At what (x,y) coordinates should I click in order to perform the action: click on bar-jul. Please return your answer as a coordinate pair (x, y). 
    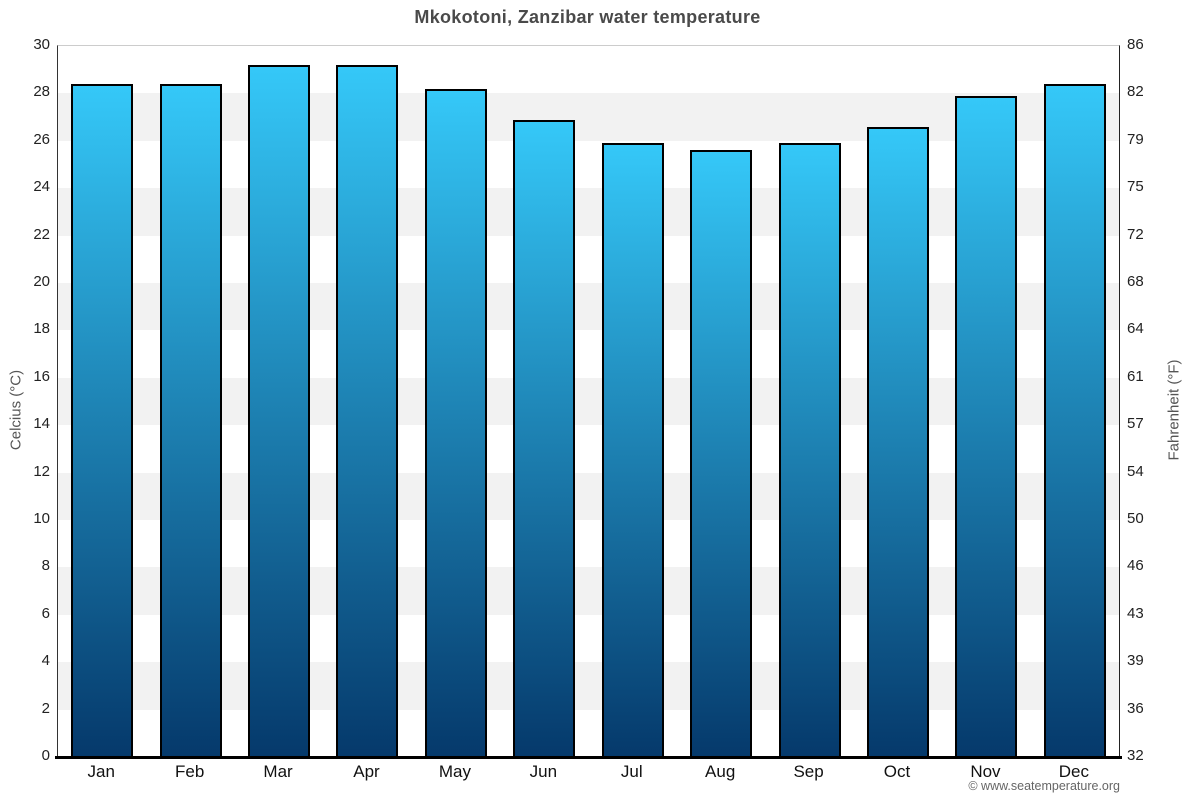
    Looking at the image, I should click on (632, 450).